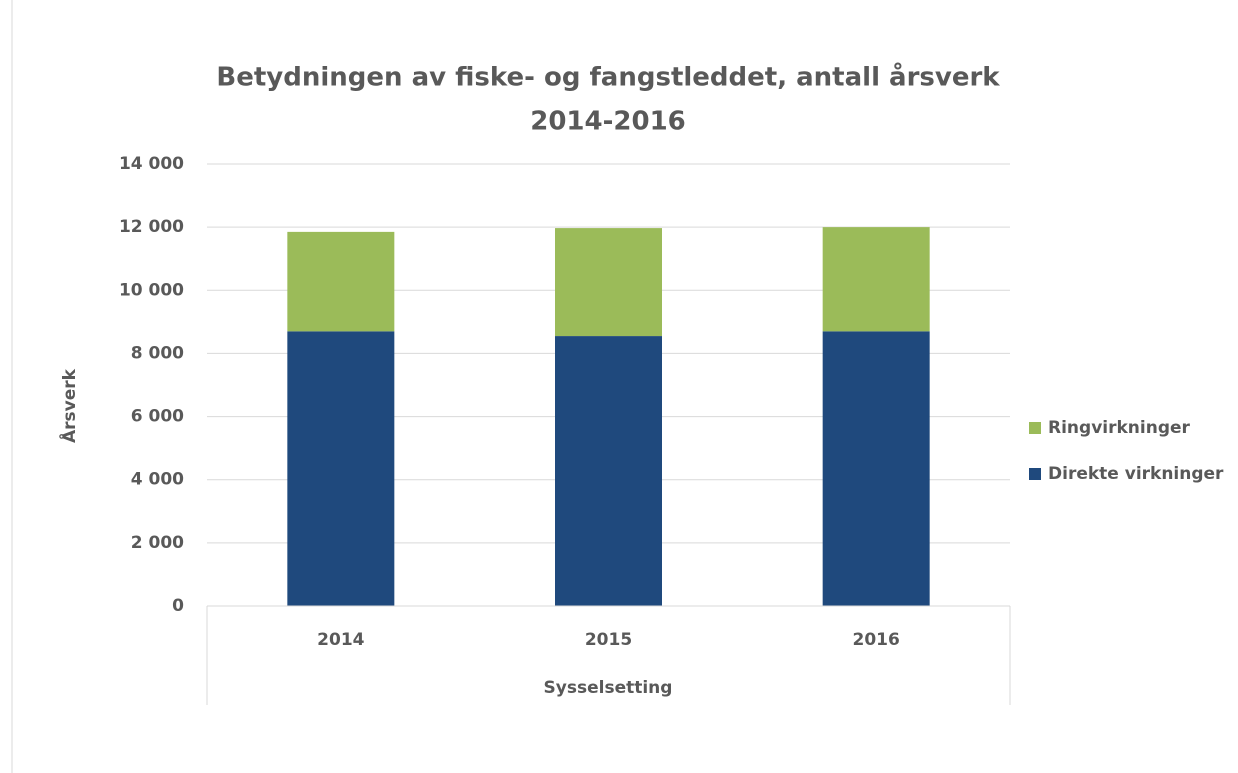  I want to click on legend-label: Direkte virkninger, so click(1136, 474).